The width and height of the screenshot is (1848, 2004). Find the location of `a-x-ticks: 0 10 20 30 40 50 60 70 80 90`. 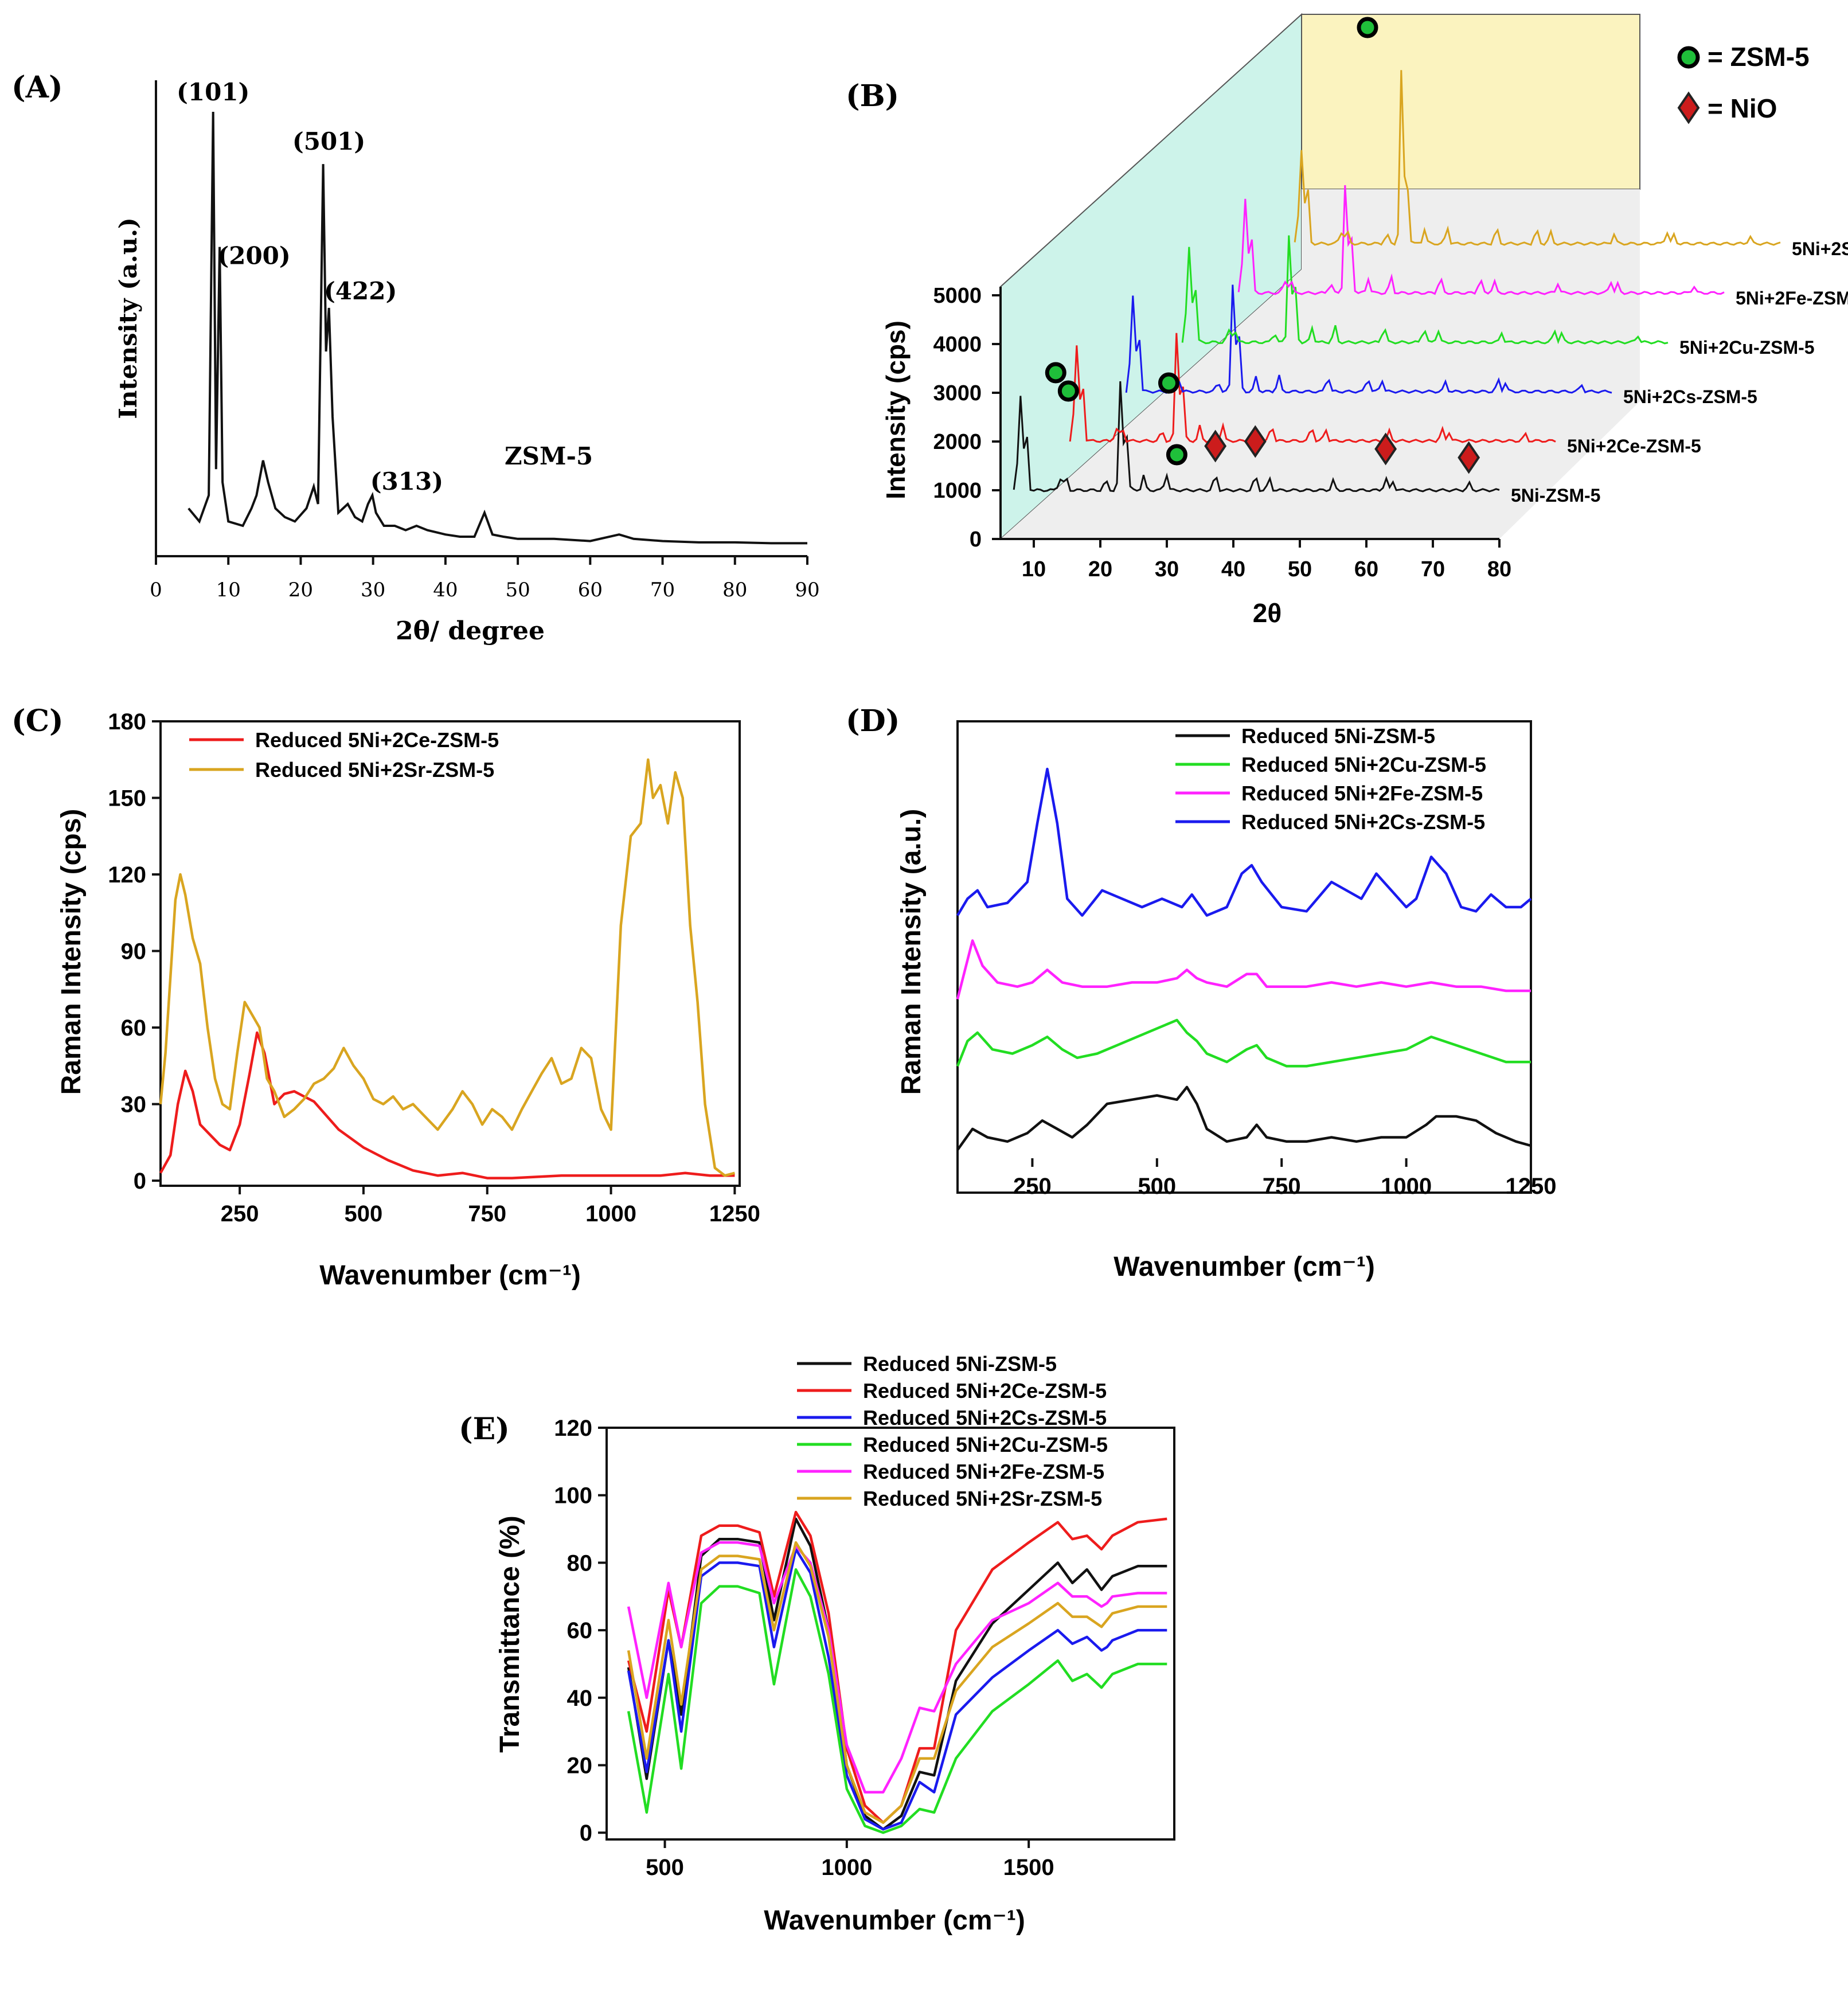

a-x-ticks: 0 10 20 30 40 50 60 70 80 90 is located at coordinates (485, 578).